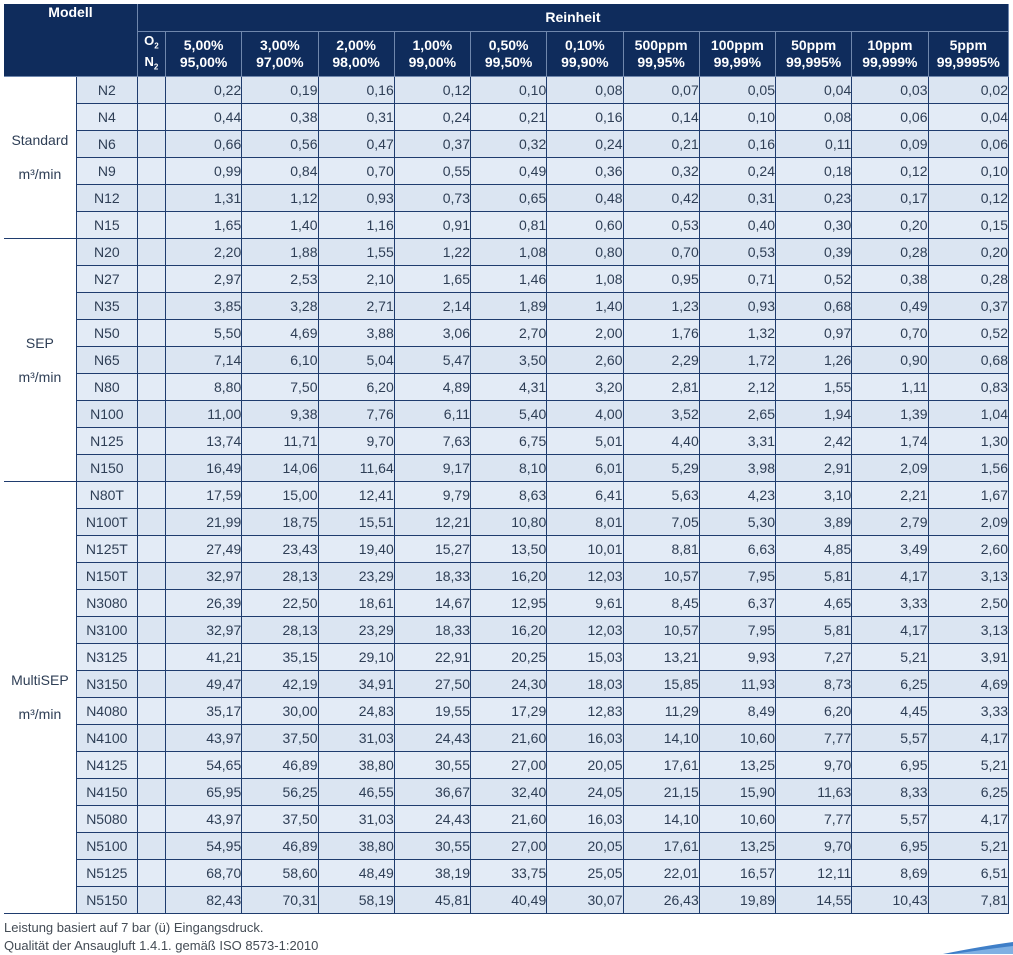 This screenshot has height=955, width=1013. I want to click on model-cell: N3080, so click(106, 602).